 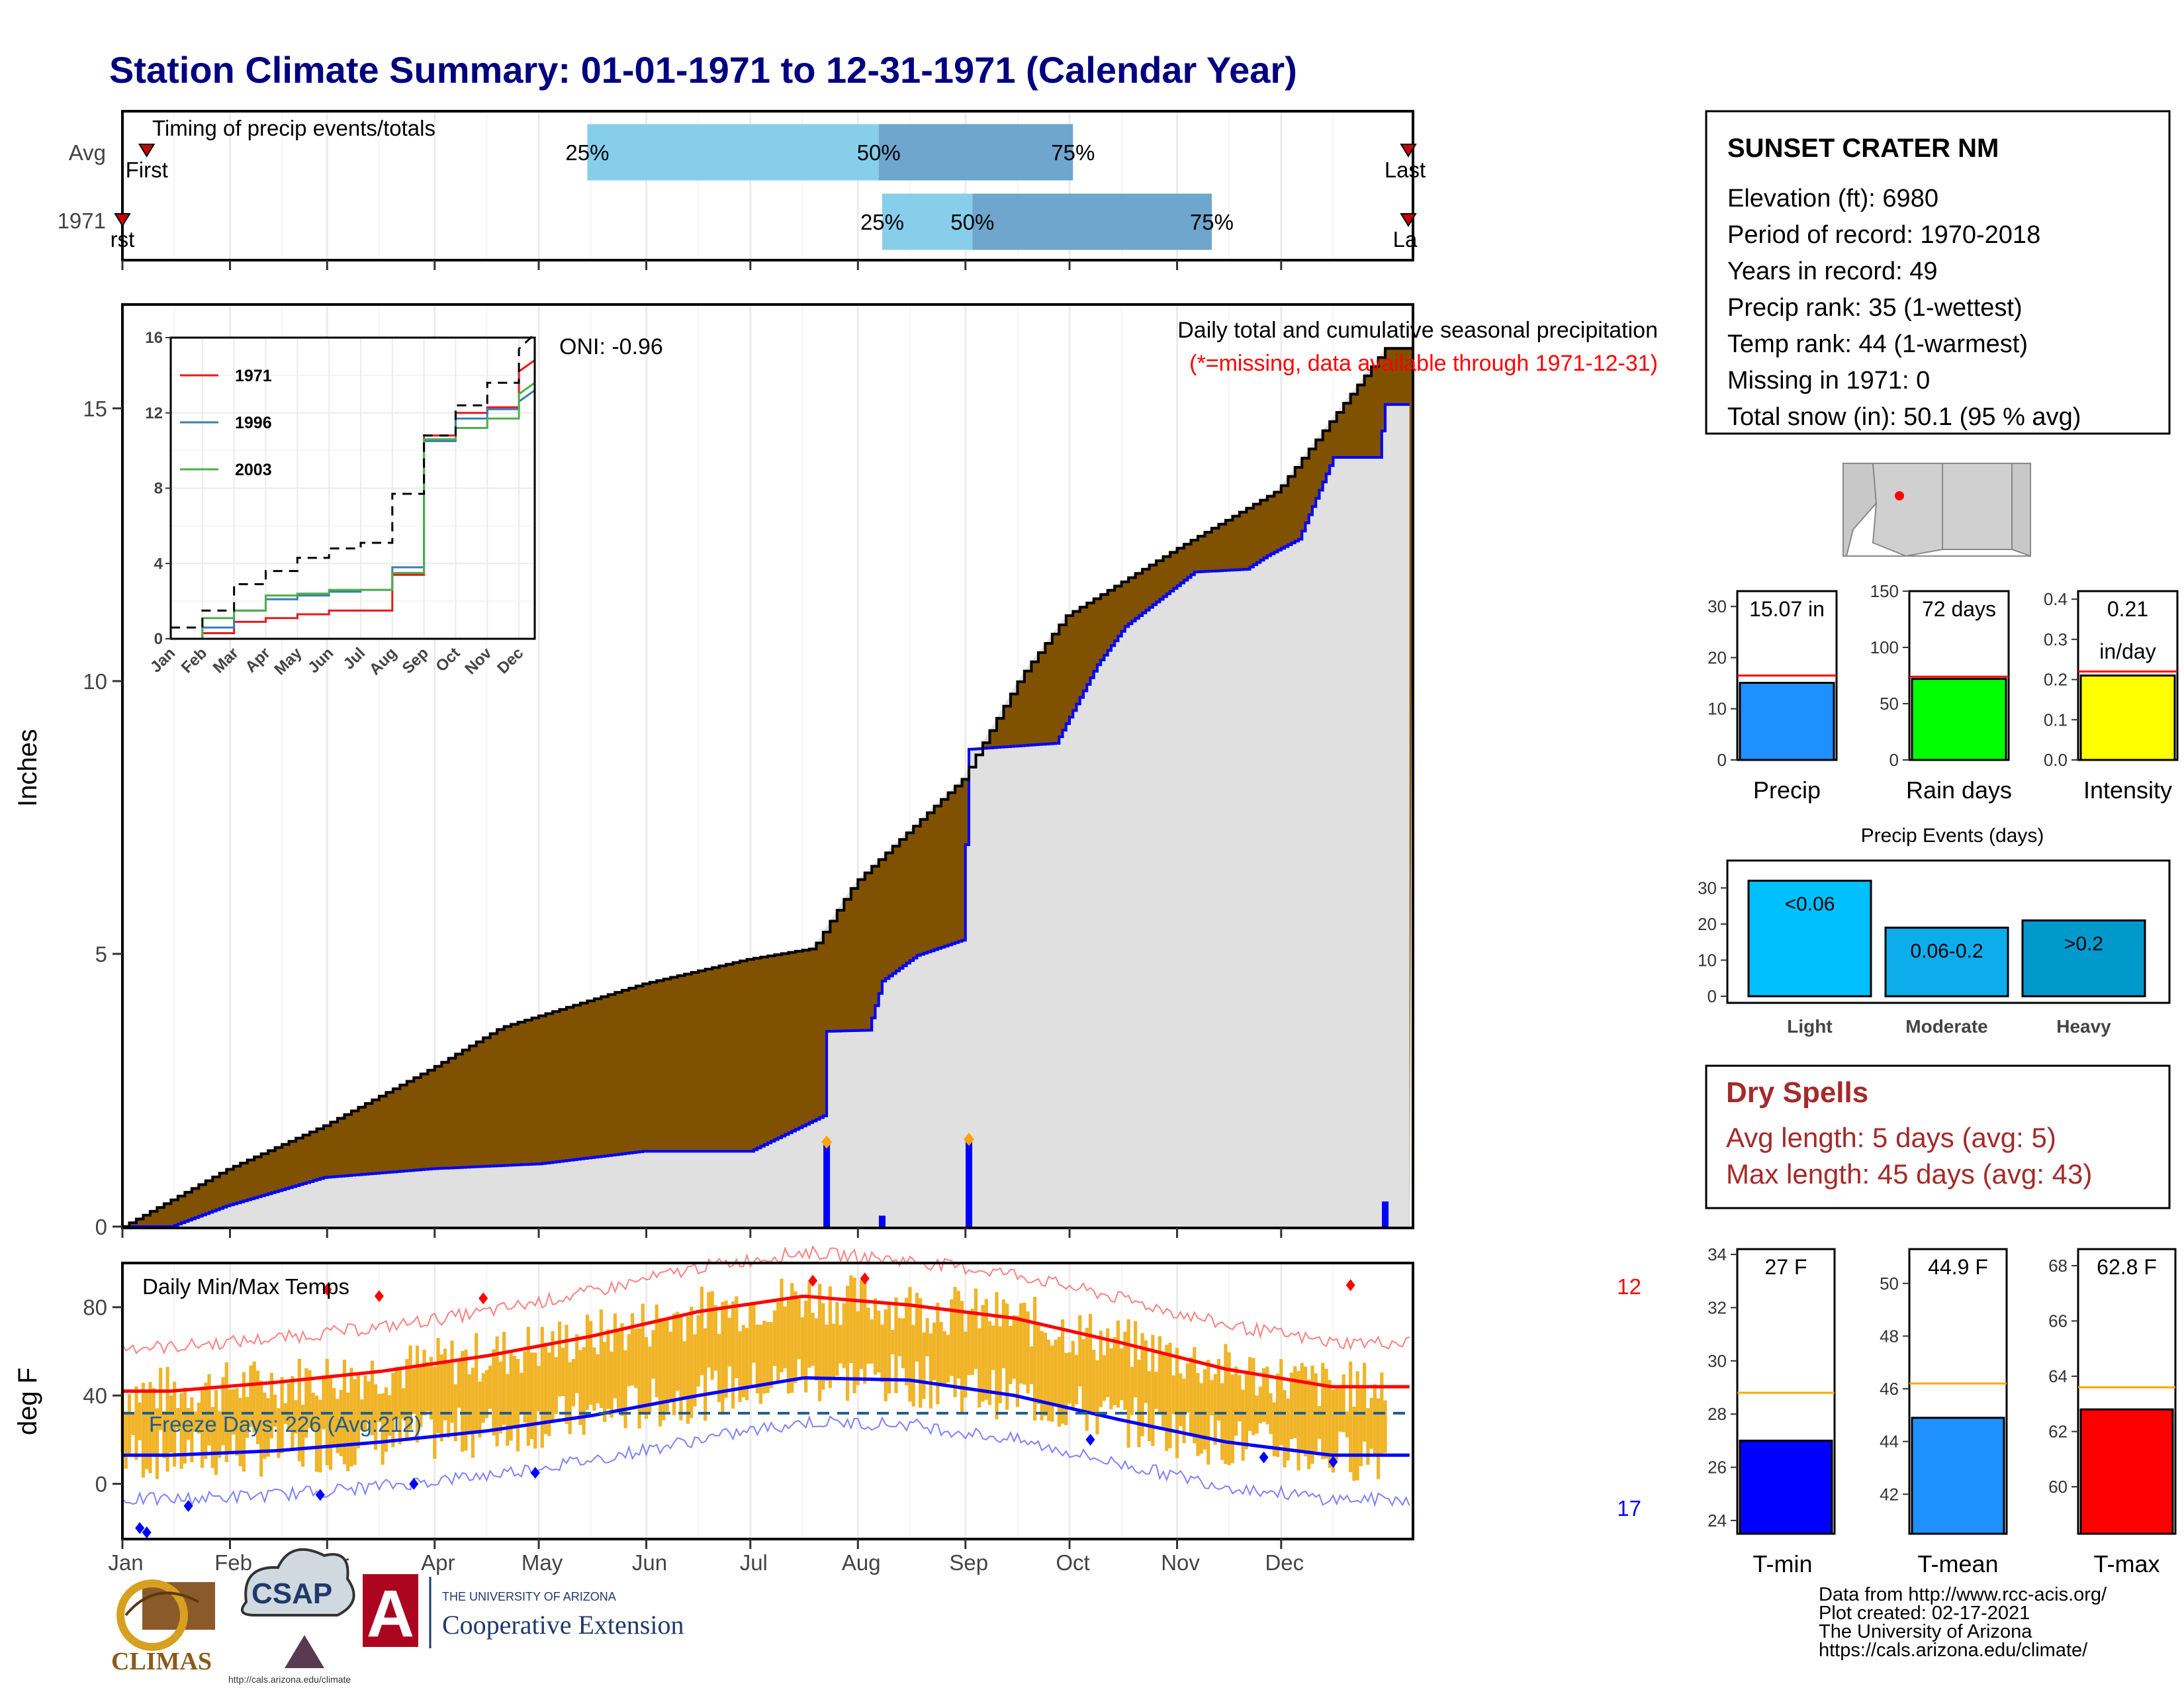 I want to click on events-tick-label: 30, so click(x=1707, y=888).